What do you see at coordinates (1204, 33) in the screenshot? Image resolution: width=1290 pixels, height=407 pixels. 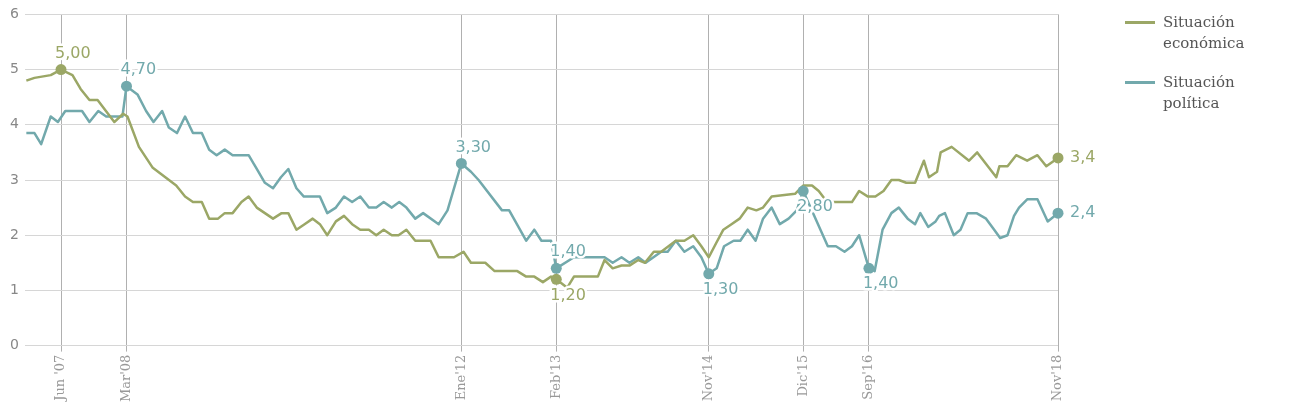 I see `legend-label: Situación económica` at bounding box center [1204, 33].